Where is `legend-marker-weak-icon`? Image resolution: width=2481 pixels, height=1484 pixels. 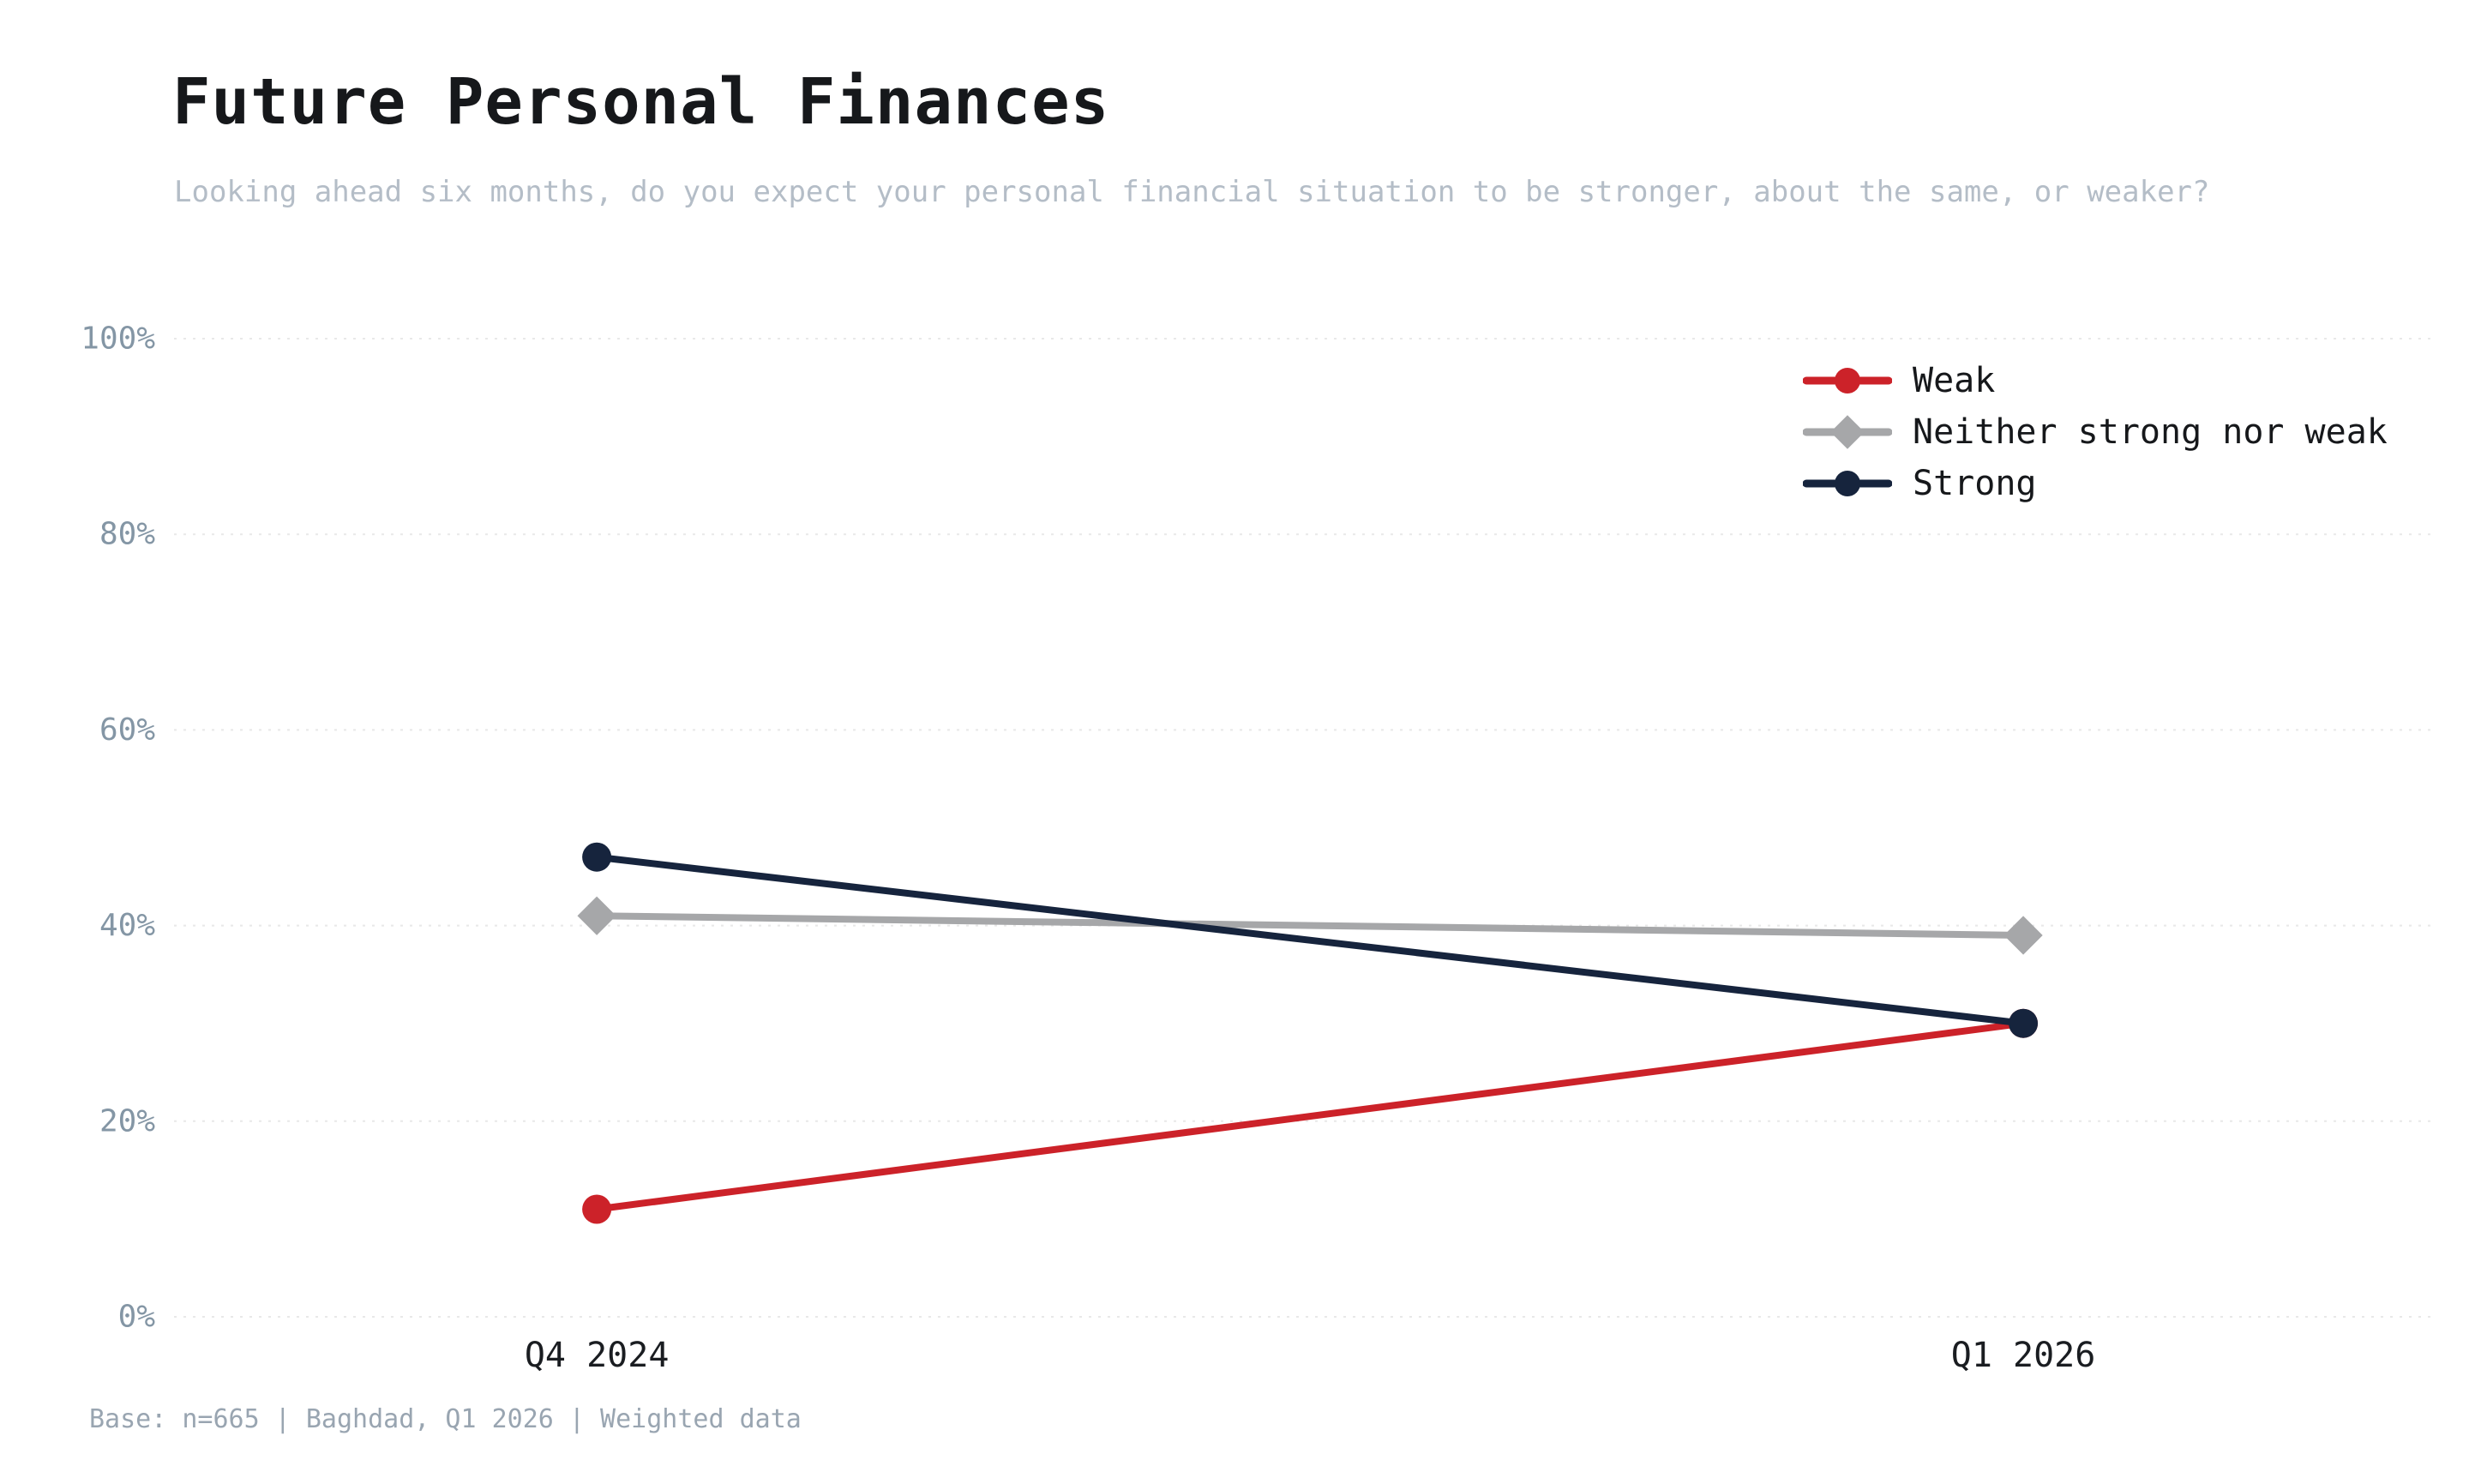
legend-marker-weak-icon is located at coordinates (1848, 380).